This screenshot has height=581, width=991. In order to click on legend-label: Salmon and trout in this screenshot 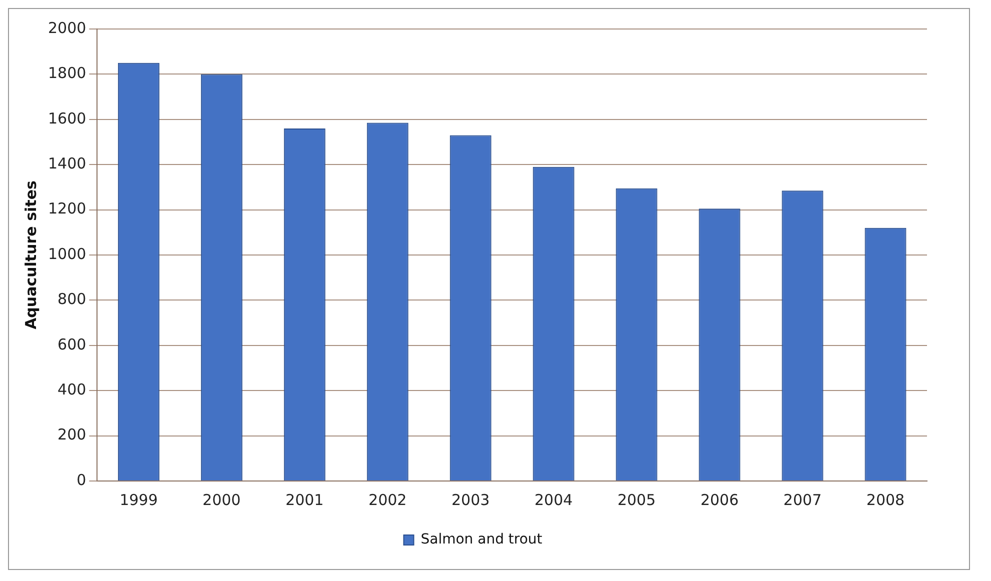, I will do `click(481, 540)`.